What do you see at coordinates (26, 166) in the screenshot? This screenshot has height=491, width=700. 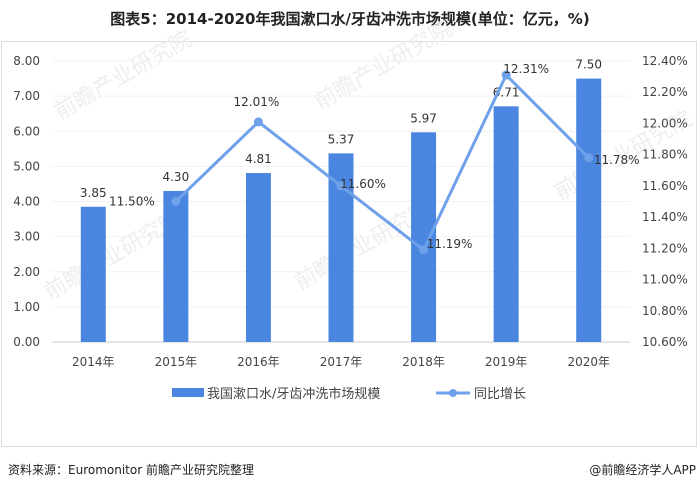 I see `left-axis-tick: 5.00` at bounding box center [26, 166].